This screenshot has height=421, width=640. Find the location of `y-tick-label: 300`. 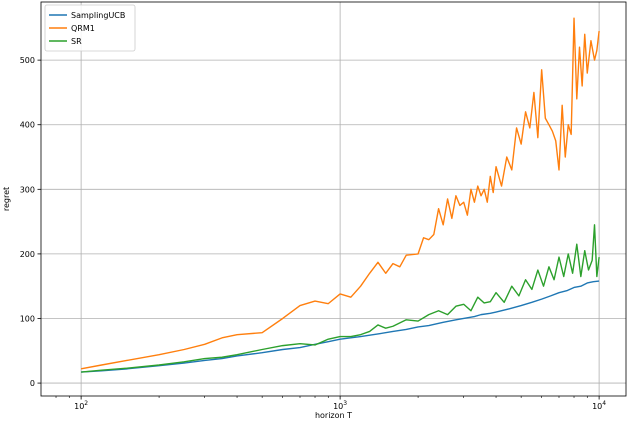

y-tick-label: 300 is located at coordinates (27, 189).